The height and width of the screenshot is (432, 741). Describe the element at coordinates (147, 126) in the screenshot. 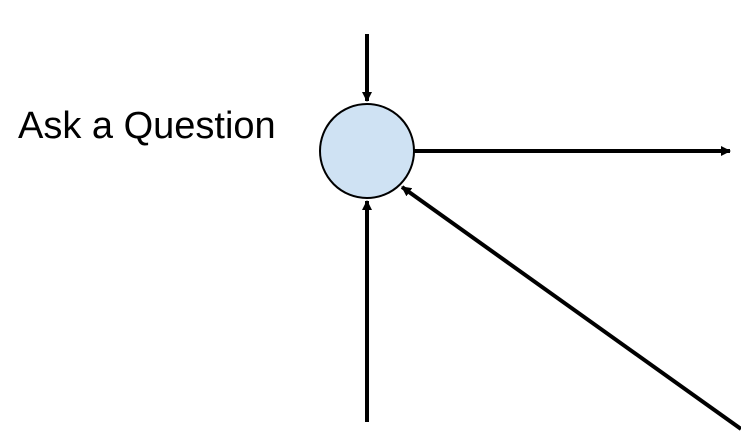

I see `node-label-ask-a-question: Ask a Question` at that location.